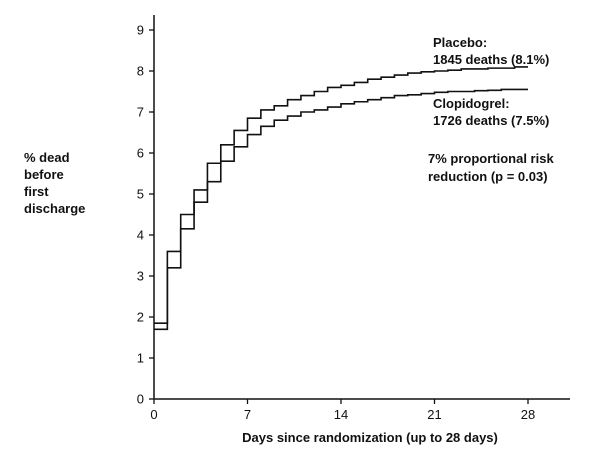  What do you see at coordinates (47, 157) in the screenshot?
I see `y-axis-label-line-0: % dead` at bounding box center [47, 157].